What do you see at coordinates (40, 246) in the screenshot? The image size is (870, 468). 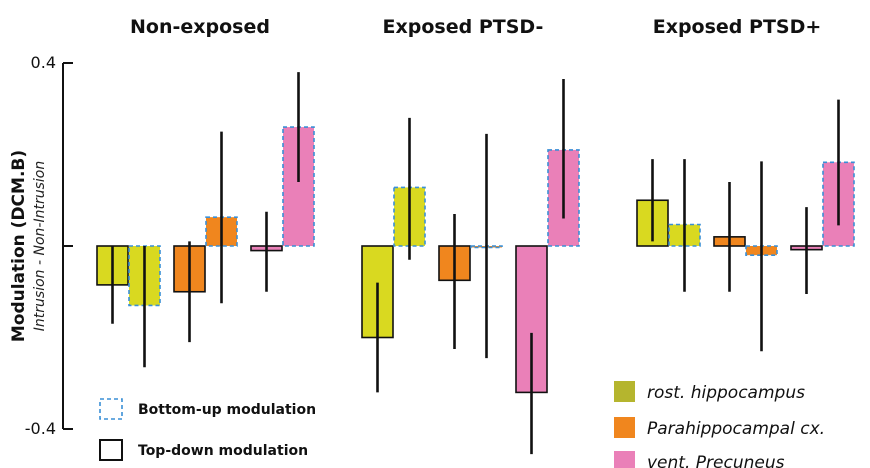 I see `y-axis-sublabel: Intrusion - Non-Intrusion` at bounding box center [40, 246].